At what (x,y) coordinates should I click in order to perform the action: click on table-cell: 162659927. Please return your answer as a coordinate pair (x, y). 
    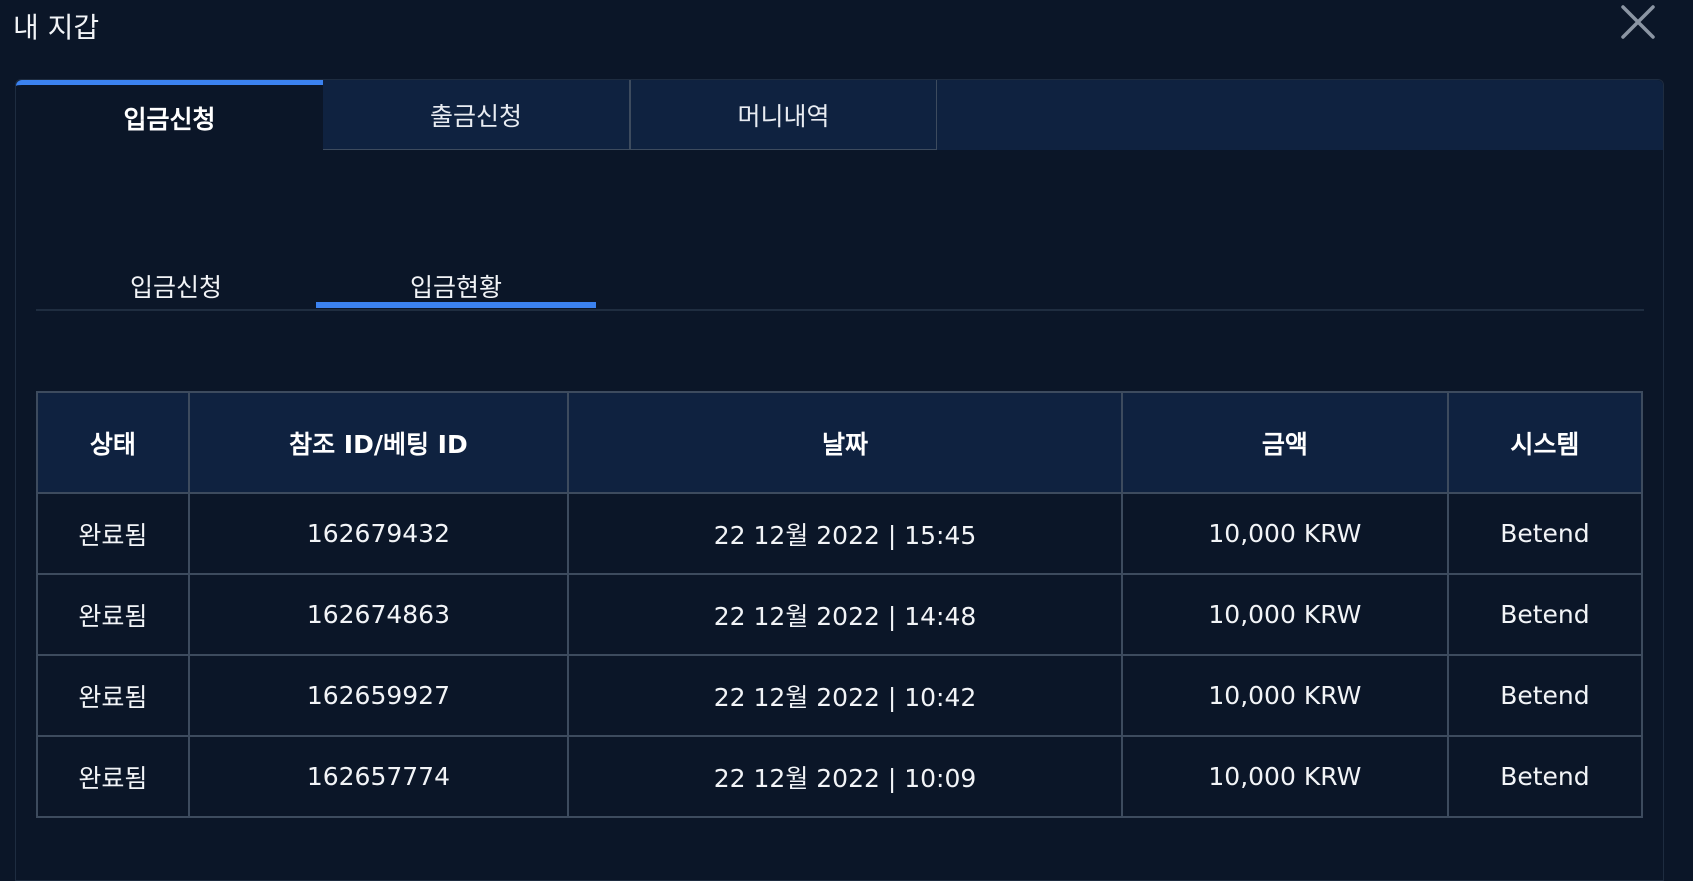
    Looking at the image, I should click on (378, 695).